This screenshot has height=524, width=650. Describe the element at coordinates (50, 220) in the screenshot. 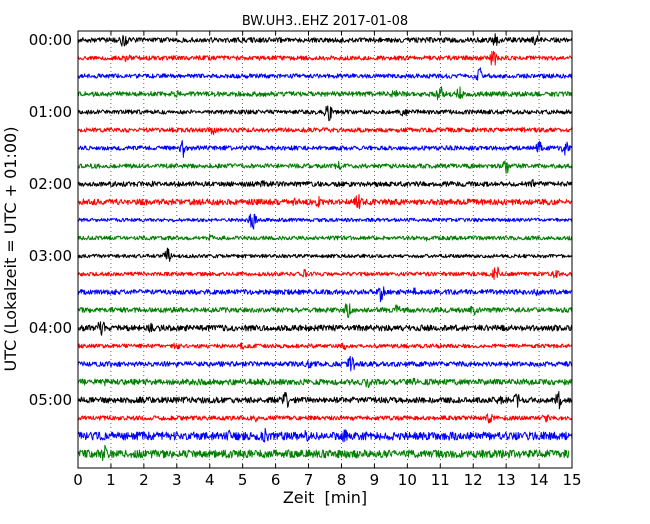

I see `y-tick-labels: 00:00 01:00 02:00 03:00 04:00 05:00` at that location.